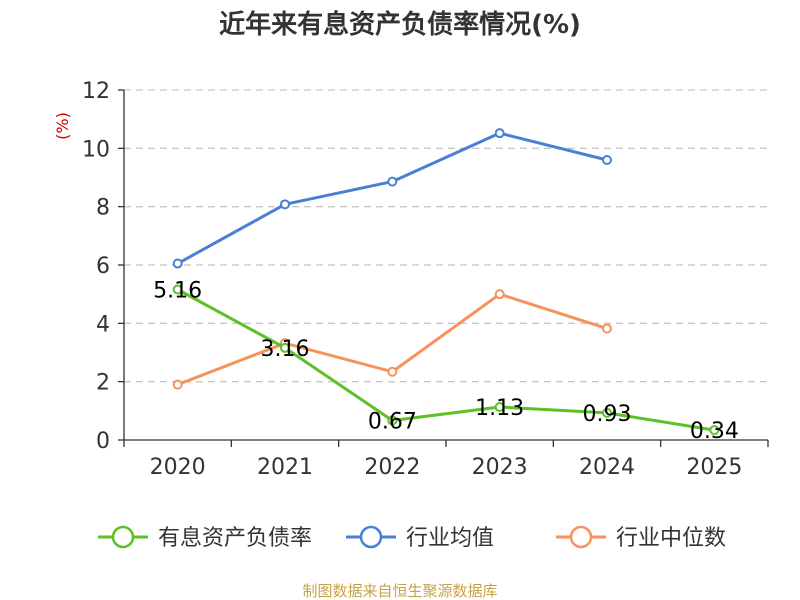  I want to click on data-label: 0.67, so click(392, 421).